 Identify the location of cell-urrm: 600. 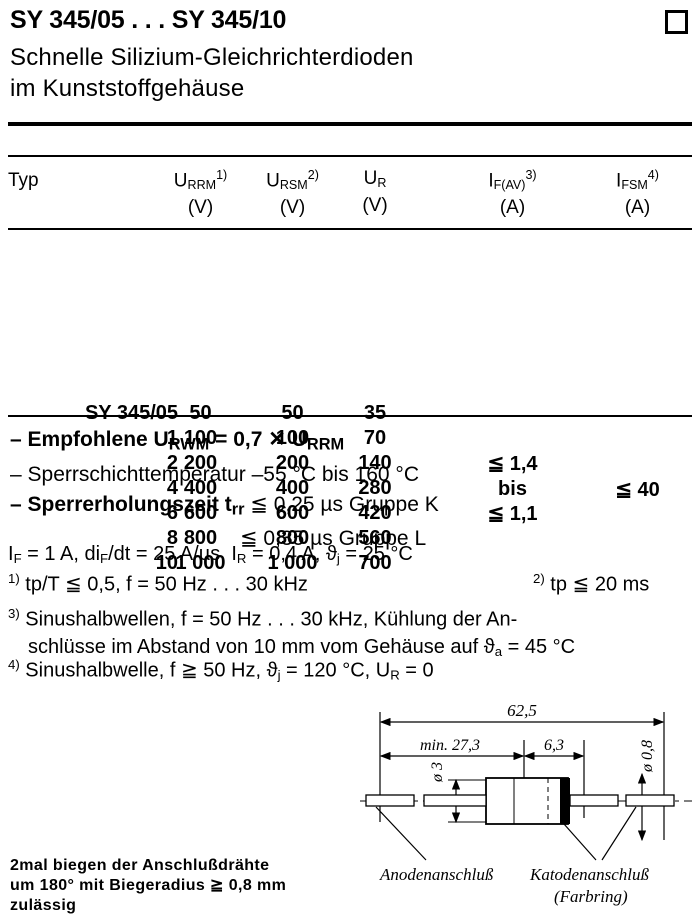
(200, 513).